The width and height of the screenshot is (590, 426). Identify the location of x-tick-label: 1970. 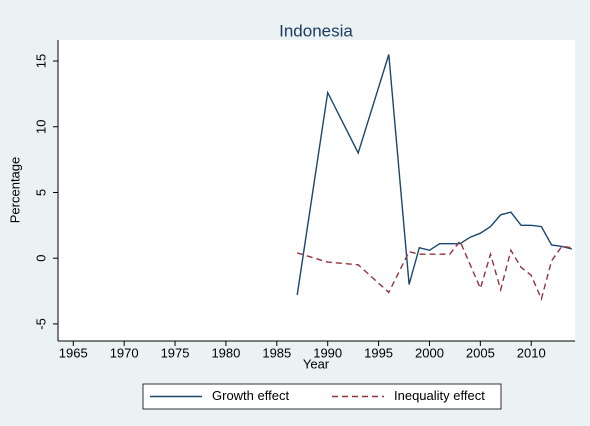
(124, 352).